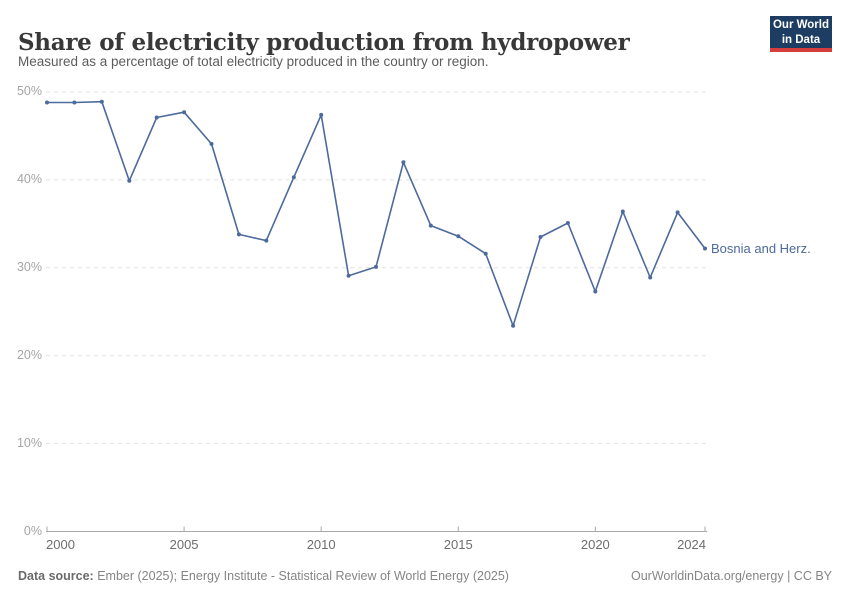  I want to click on data-point-2022, so click(650, 277).